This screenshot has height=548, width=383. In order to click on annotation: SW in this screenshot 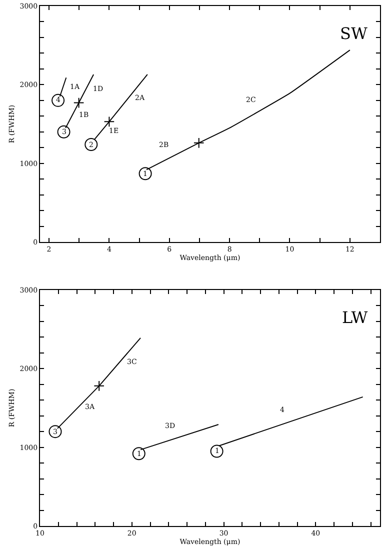, I will do `click(354, 33)`.